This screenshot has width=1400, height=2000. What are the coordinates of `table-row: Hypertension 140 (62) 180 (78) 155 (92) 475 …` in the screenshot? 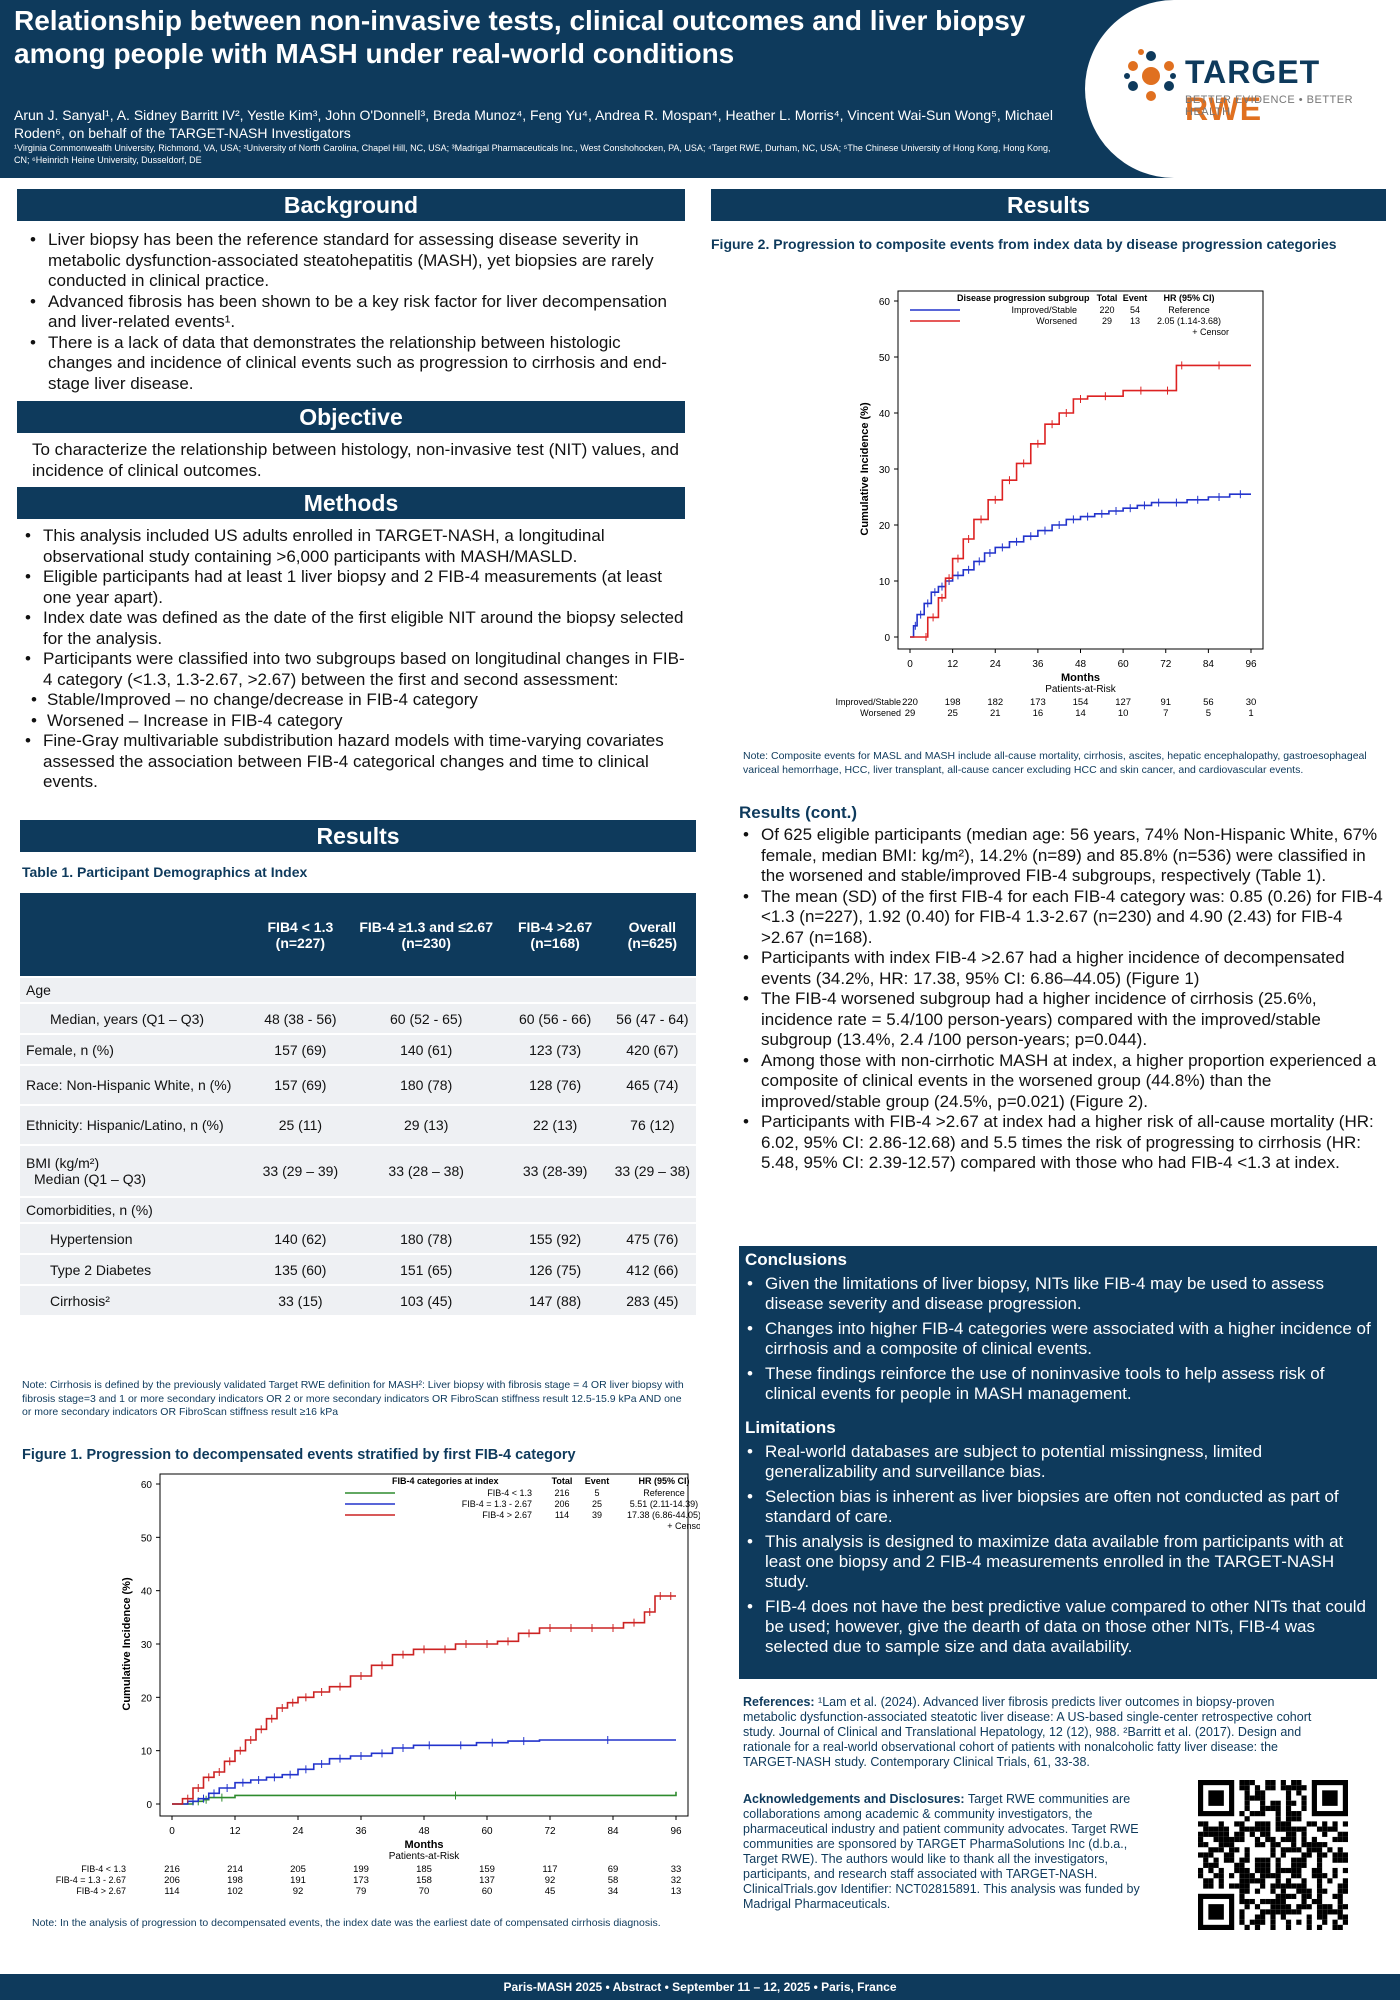 It's located at (358, 1239).